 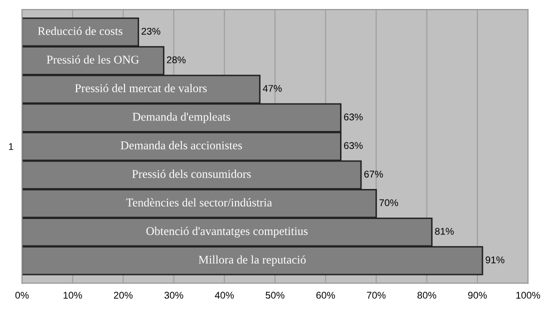 What do you see at coordinates (444, 231) in the screenshot?
I see `data-label: 81%` at bounding box center [444, 231].